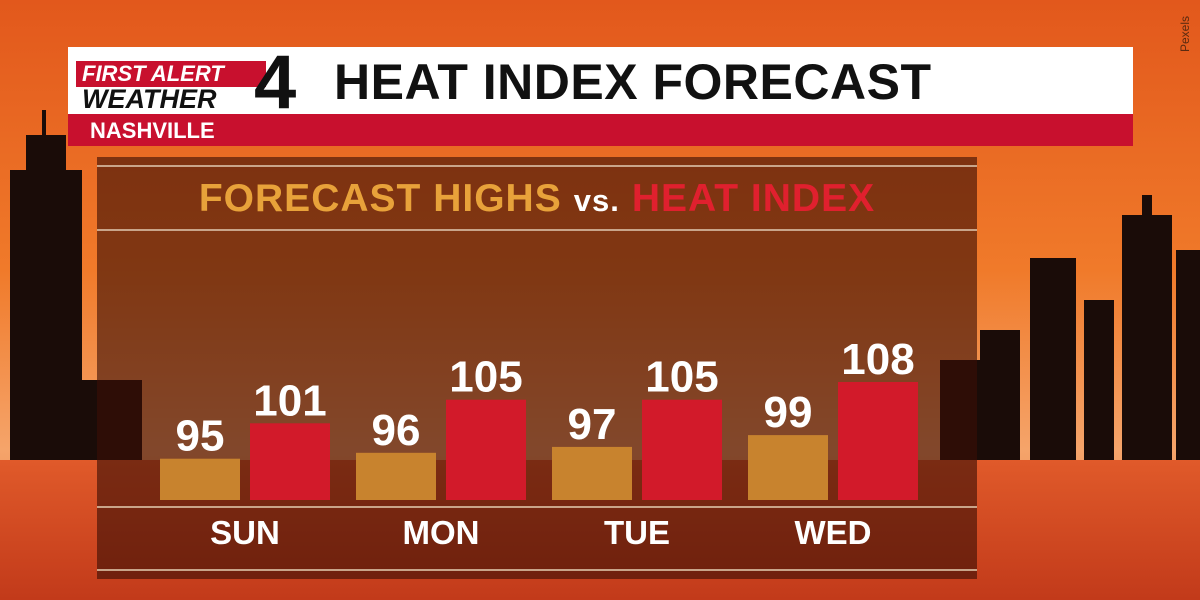  What do you see at coordinates (152, 130) in the screenshot?
I see `location-label: NASHVILLE` at bounding box center [152, 130].